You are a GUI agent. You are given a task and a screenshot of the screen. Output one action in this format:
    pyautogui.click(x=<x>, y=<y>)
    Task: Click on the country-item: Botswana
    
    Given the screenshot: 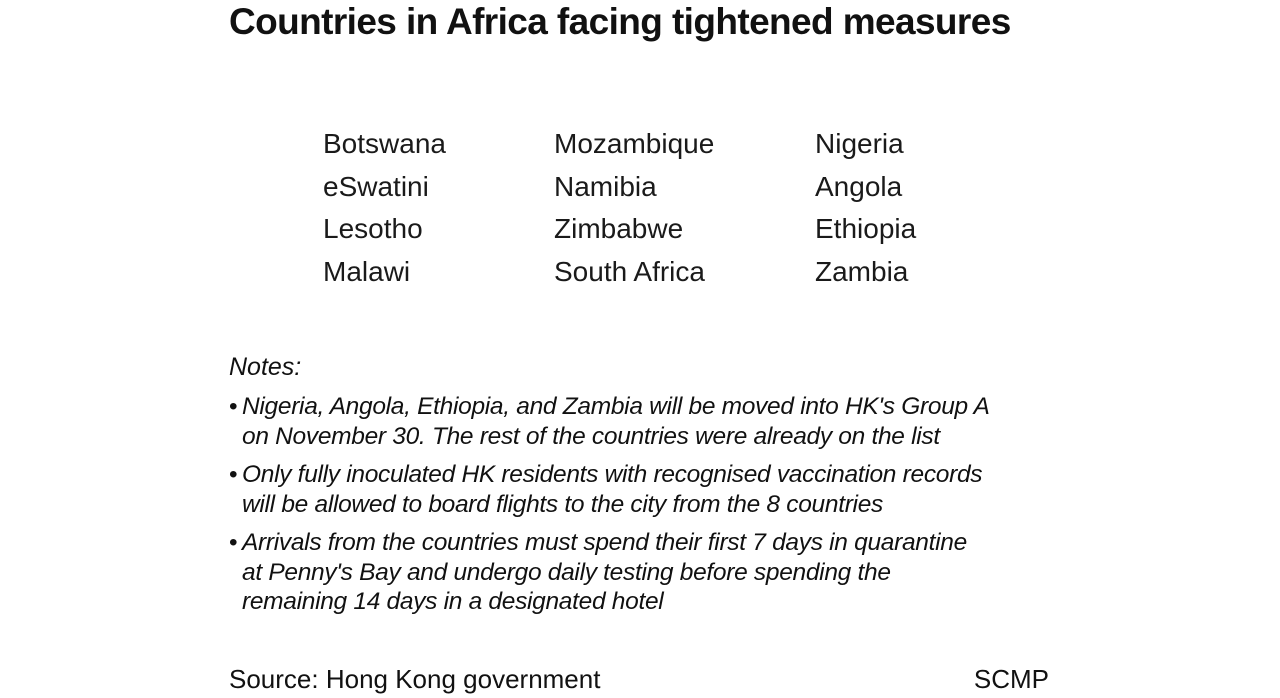 What is the action you would take?
    pyautogui.click(x=384, y=143)
    